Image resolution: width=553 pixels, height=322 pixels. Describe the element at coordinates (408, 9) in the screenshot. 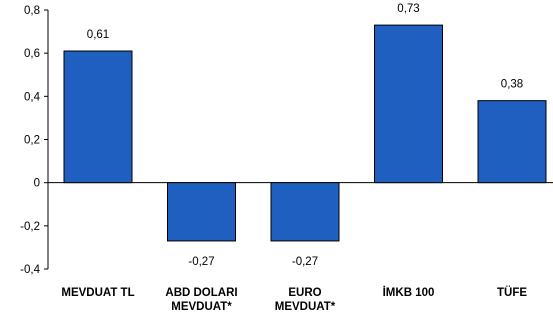

I see `data-label: 0,73` at that location.